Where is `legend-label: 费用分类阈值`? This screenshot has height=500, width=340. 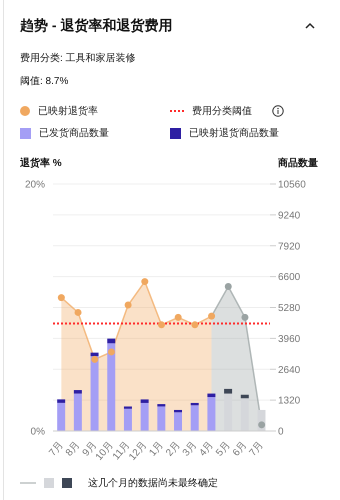
legend-label: 费用分类阈值 is located at coordinates (222, 111).